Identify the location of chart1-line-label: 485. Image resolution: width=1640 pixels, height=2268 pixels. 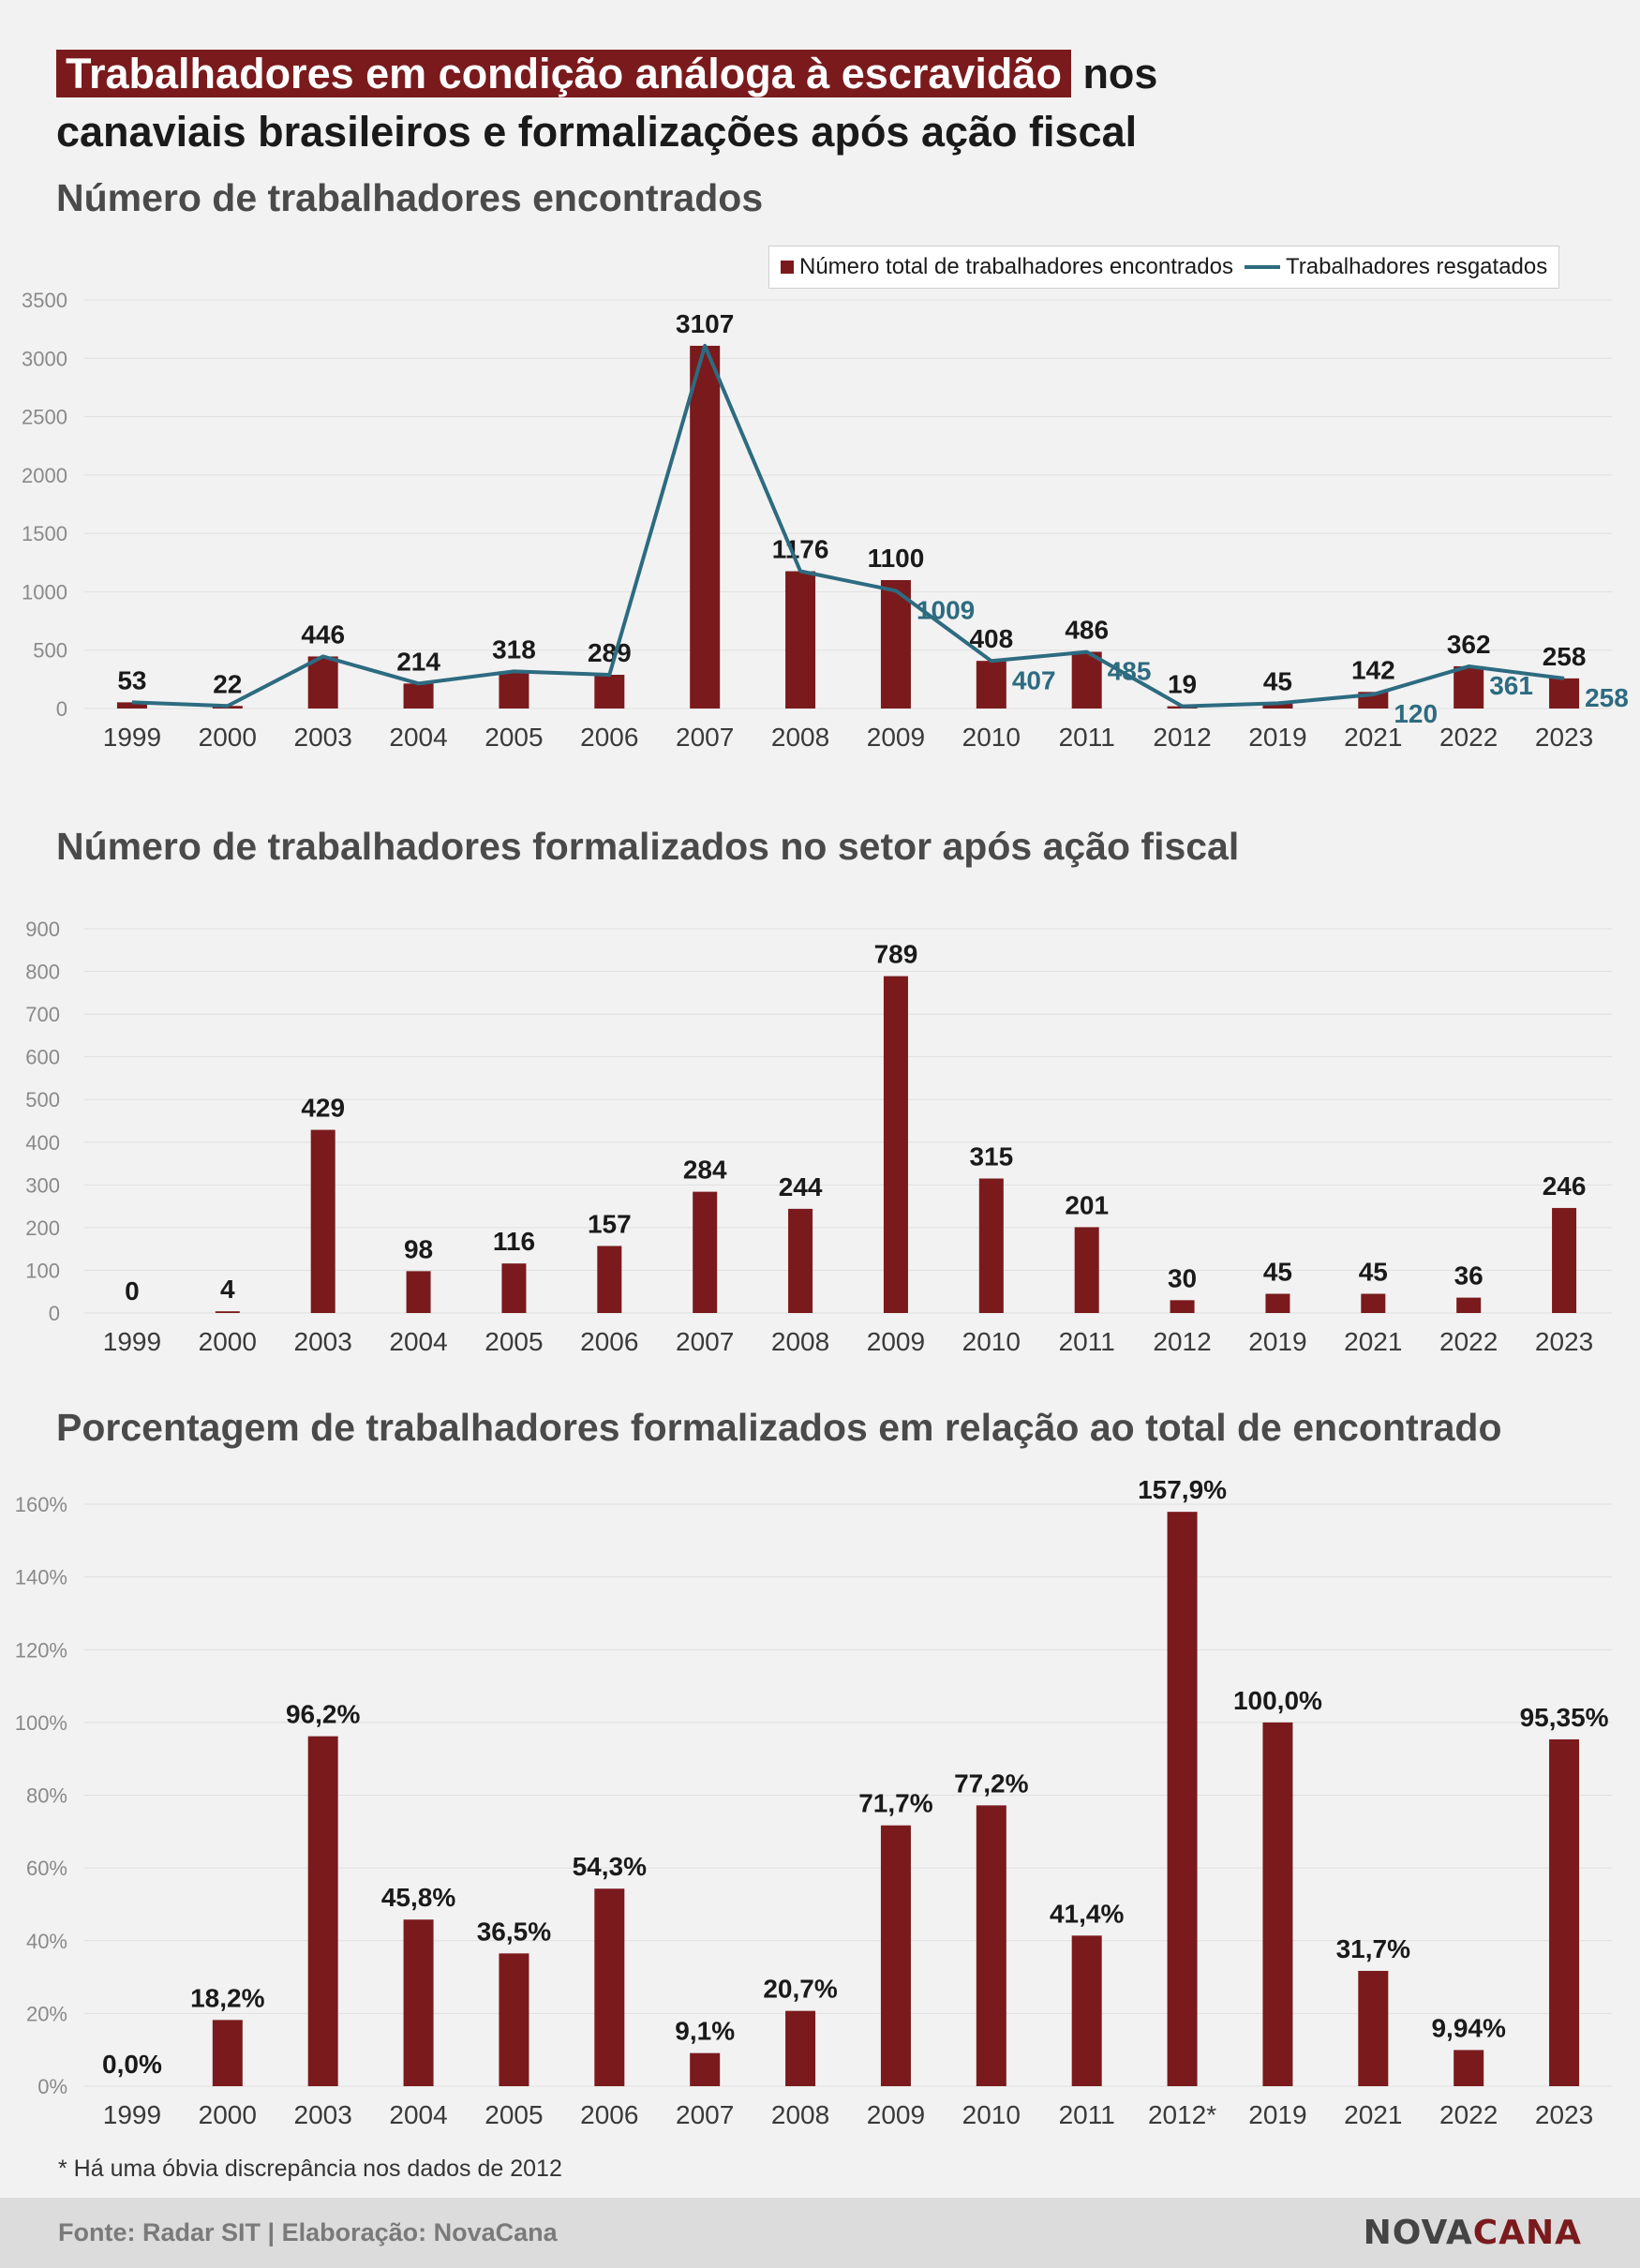
(1130, 672).